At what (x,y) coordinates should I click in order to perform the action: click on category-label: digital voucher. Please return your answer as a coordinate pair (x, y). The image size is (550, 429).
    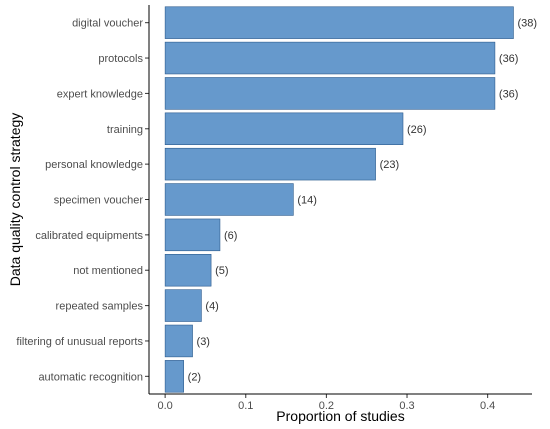
    Looking at the image, I should click on (107, 24).